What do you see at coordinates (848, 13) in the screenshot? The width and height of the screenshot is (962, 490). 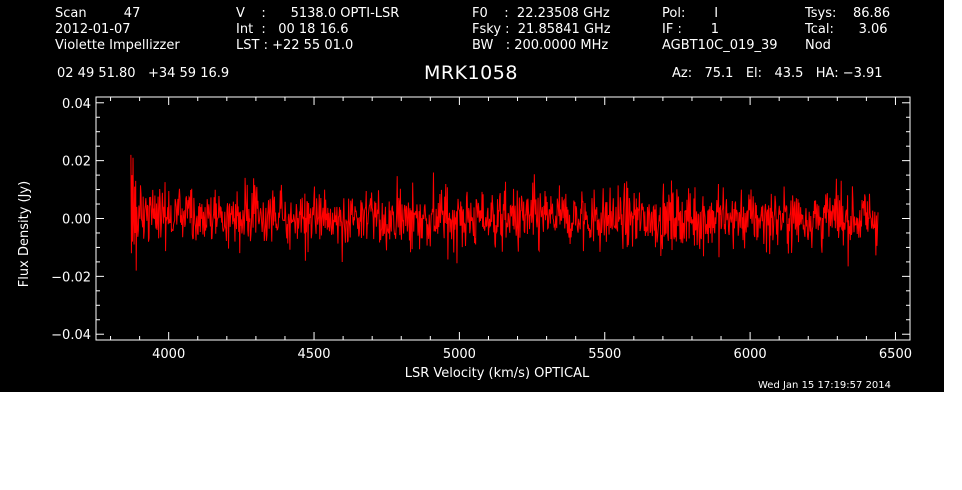 I see `tsys-label: Tsys: 86.86` at bounding box center [848, 13].